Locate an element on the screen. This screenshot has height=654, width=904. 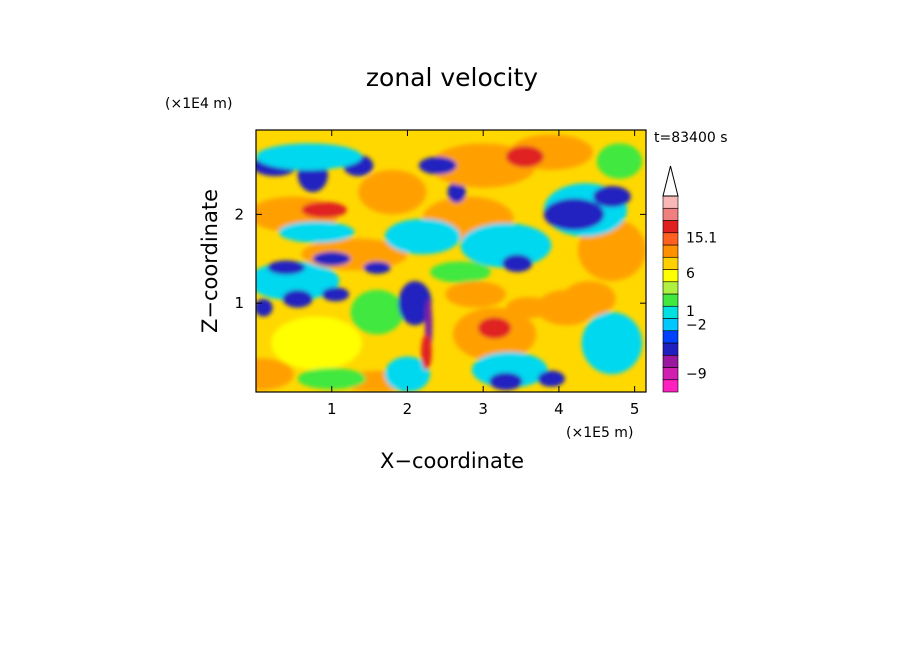
time-label: t=83400 s is located at coordinates (691, 138).